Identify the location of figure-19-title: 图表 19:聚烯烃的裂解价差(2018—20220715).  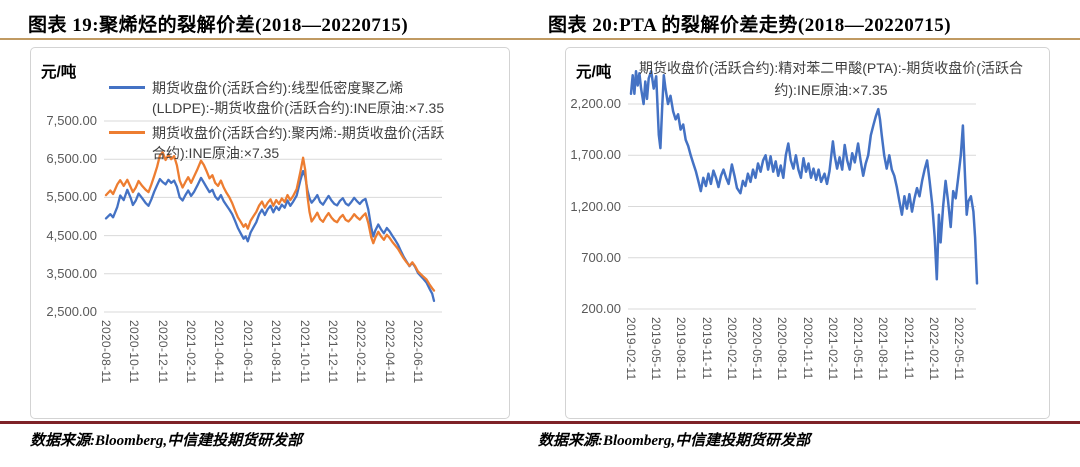
(218, 25).